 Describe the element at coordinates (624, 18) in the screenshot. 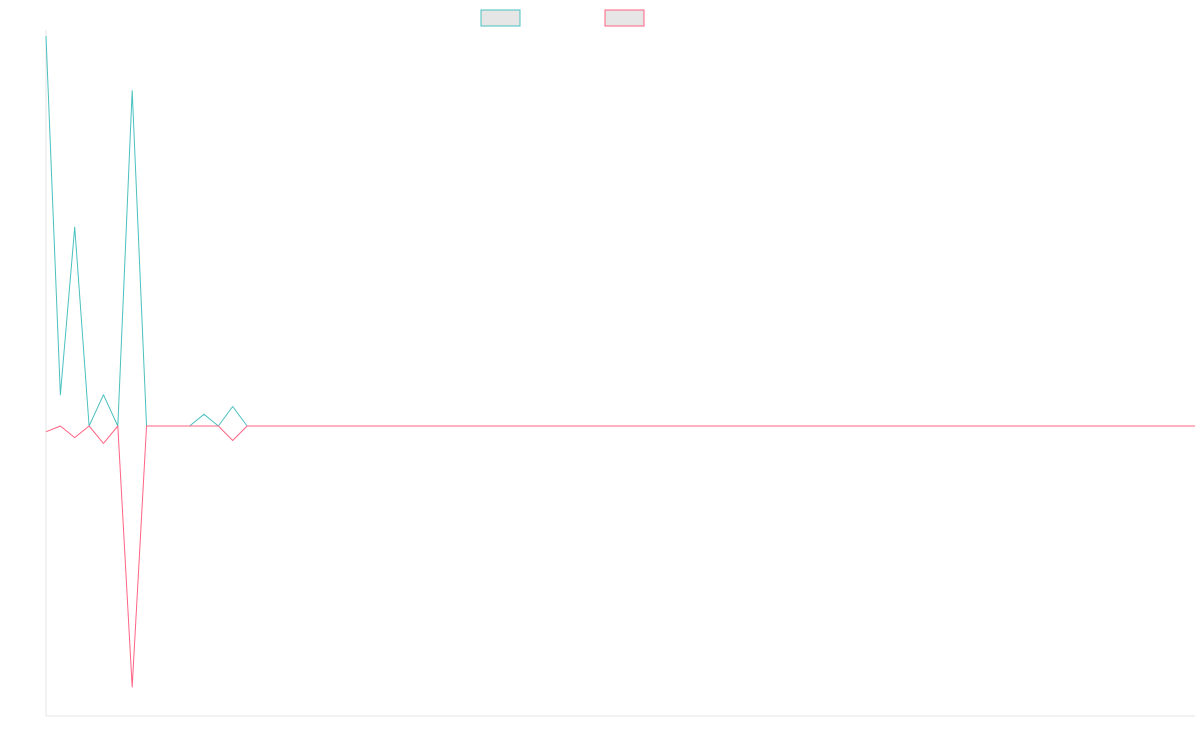

I see `legend-swatch-series-b` at that location.